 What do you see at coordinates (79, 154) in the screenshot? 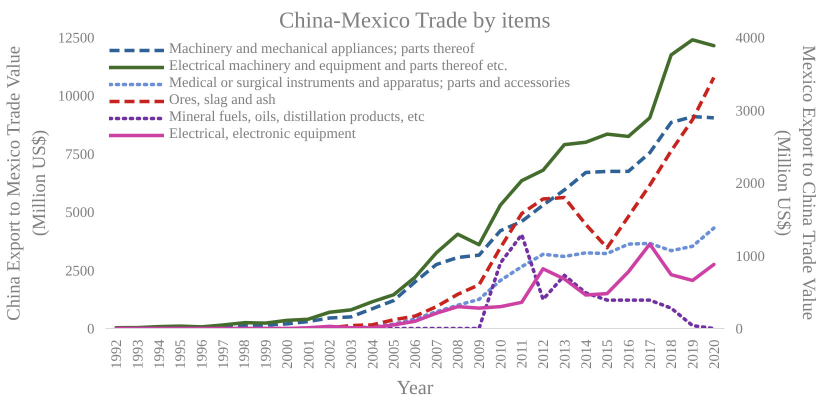
I see `y-tick-label: 7500` at bounding box center [79, 154].